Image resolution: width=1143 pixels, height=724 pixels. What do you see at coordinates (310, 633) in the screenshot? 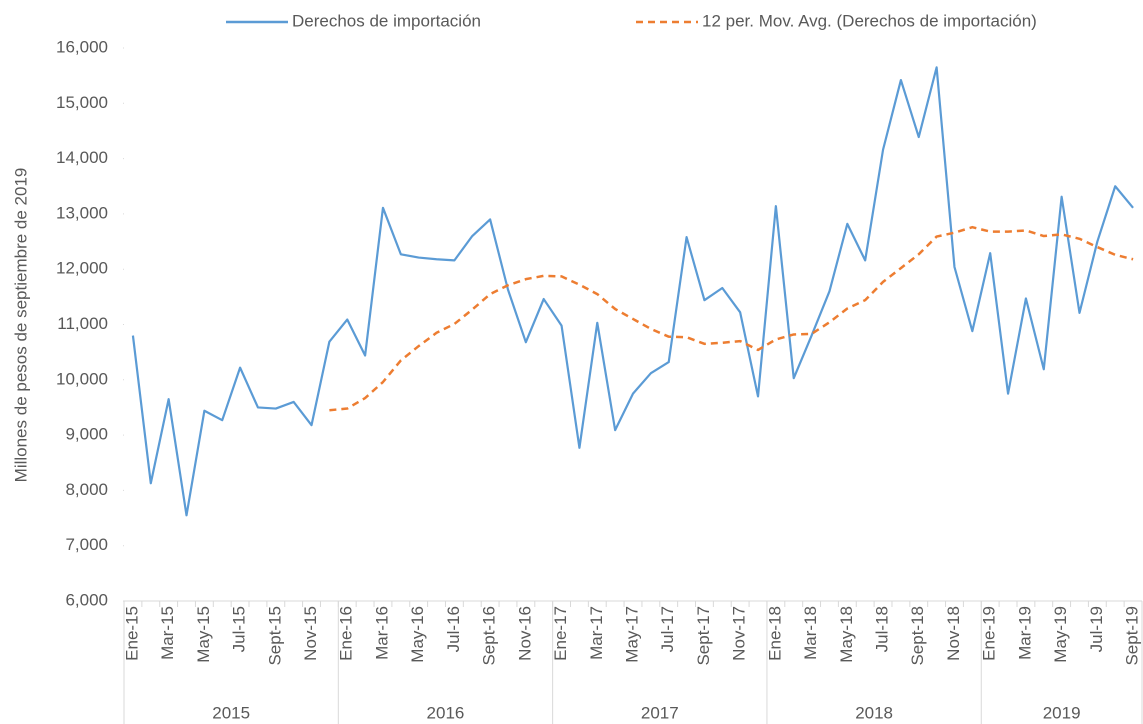
I see `x-tick-label: Nov-15` at bounding box center [310, 633].